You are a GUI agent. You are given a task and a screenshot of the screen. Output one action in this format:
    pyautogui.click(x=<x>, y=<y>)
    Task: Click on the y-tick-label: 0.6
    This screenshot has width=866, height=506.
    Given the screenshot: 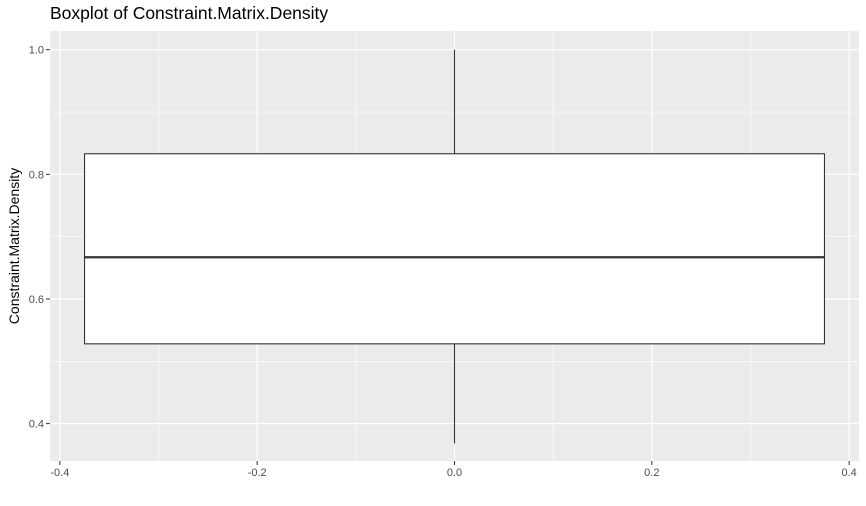 What is the action you would take?
    pyautogui.click(x=36, y=300)
    